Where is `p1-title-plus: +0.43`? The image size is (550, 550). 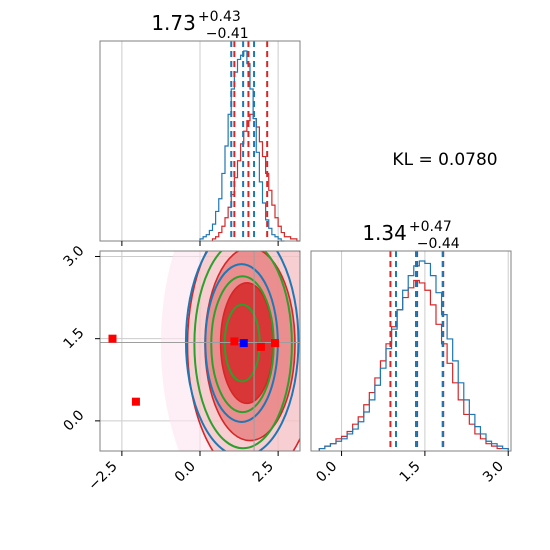
p1-title-plus: +0.43 is located at coordinates (219, 17).